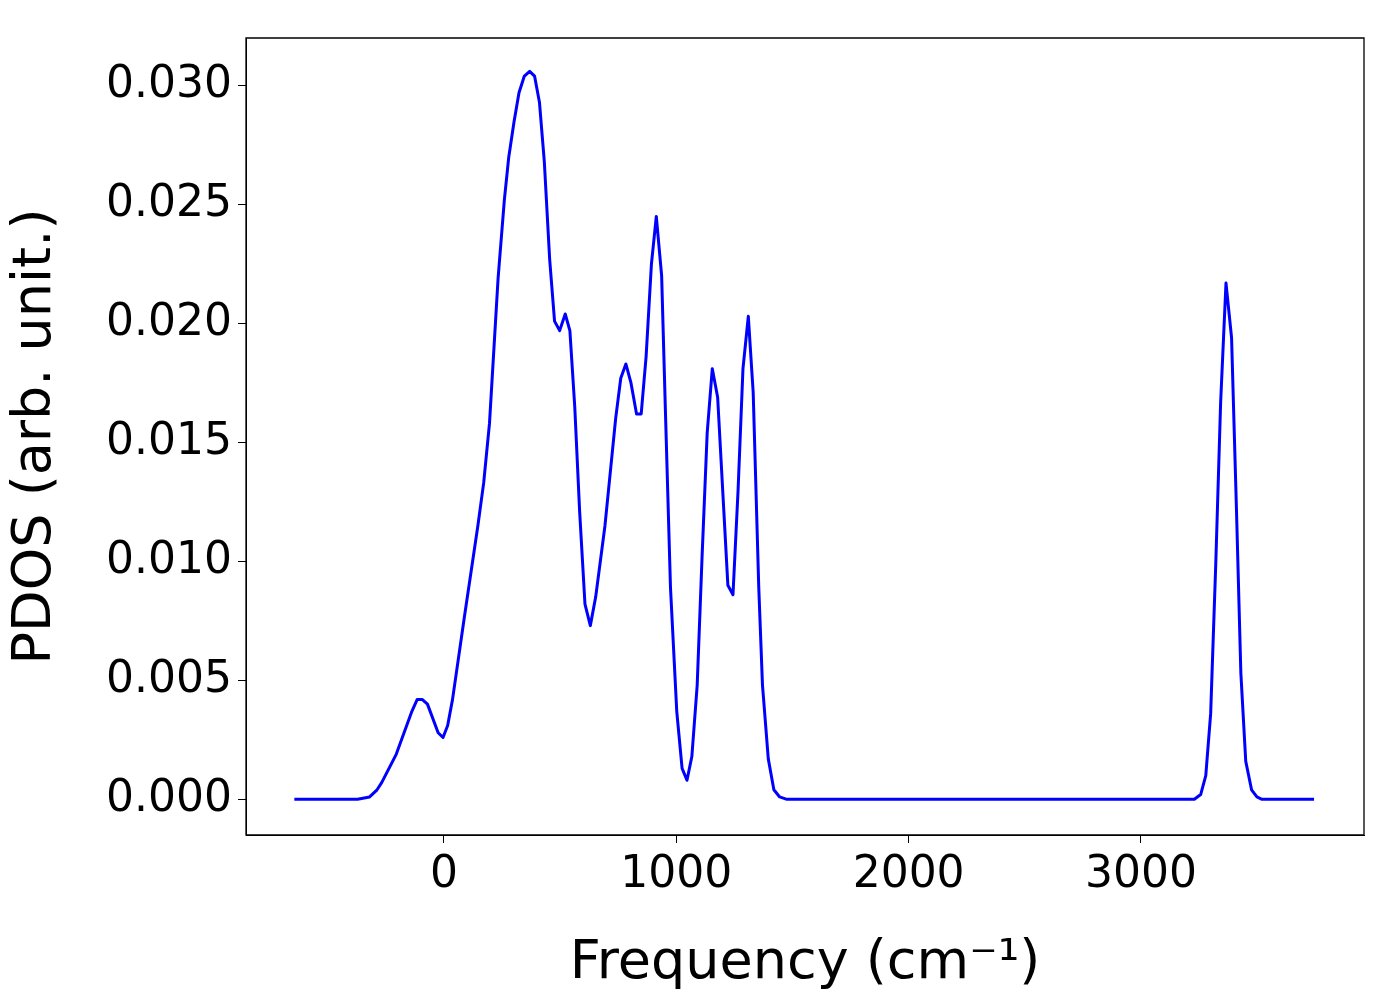  What do you see at coordinates (169, 319) in the screenshot?
I see `y-tick-label: 0.020` at bounding box center [169, 319].